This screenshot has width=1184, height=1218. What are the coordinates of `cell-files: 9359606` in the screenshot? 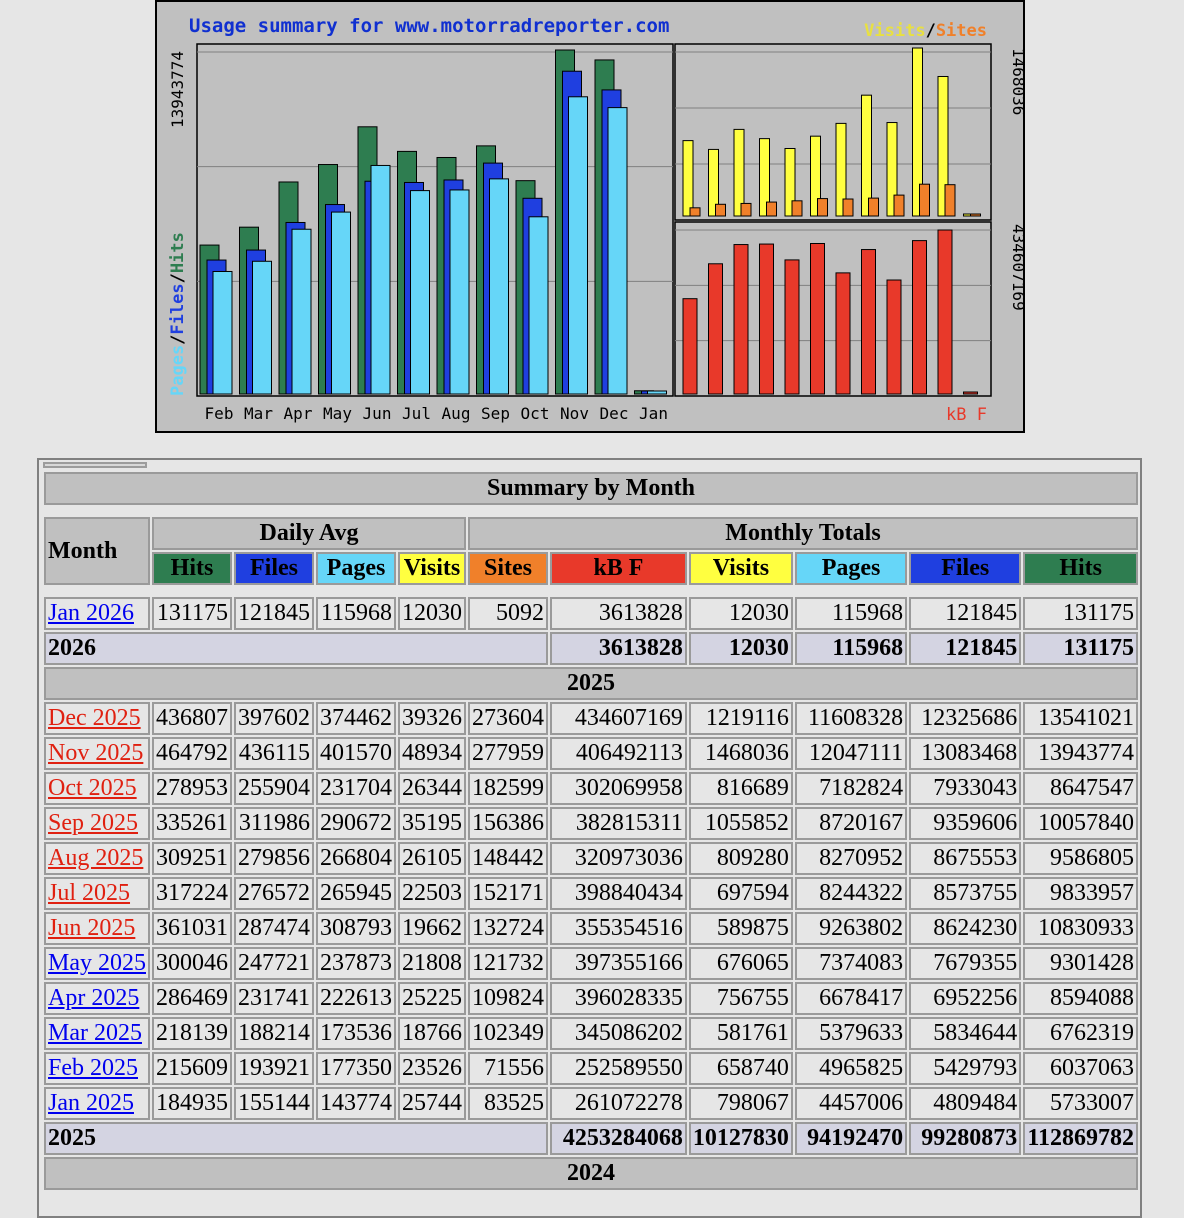 It's located at (965, 823).